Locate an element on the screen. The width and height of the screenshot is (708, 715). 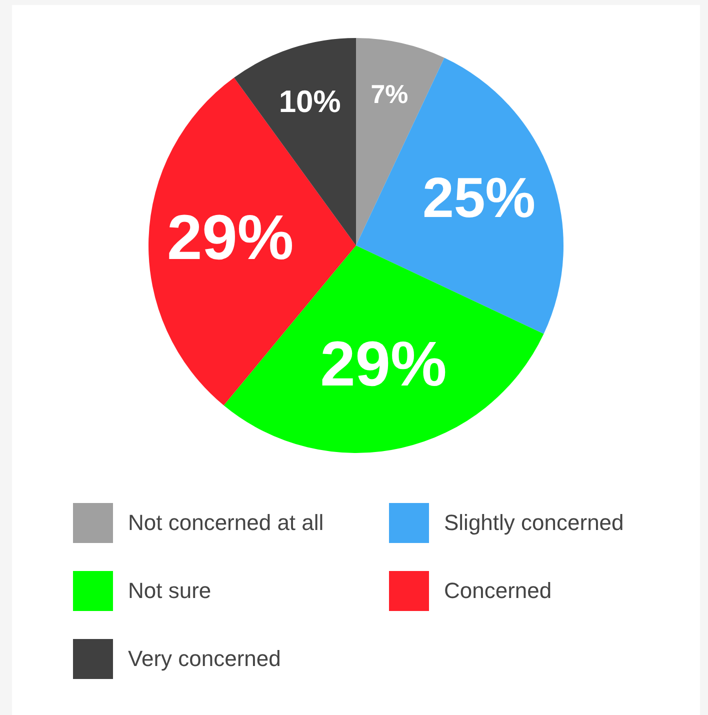
data-label: 25% is located at coordinates (479, 197).